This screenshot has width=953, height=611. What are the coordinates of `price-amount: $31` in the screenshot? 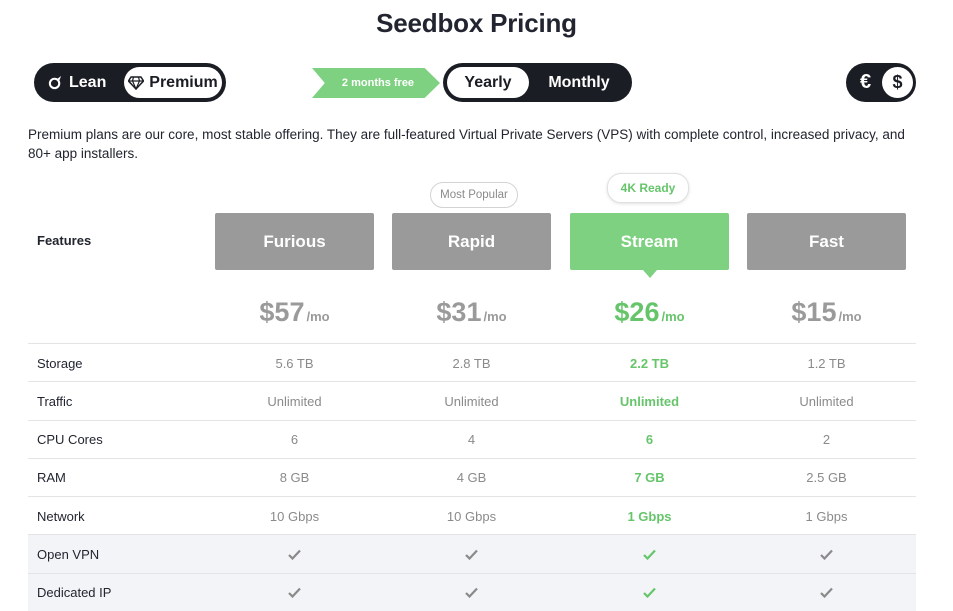 It's located at (459, 312).